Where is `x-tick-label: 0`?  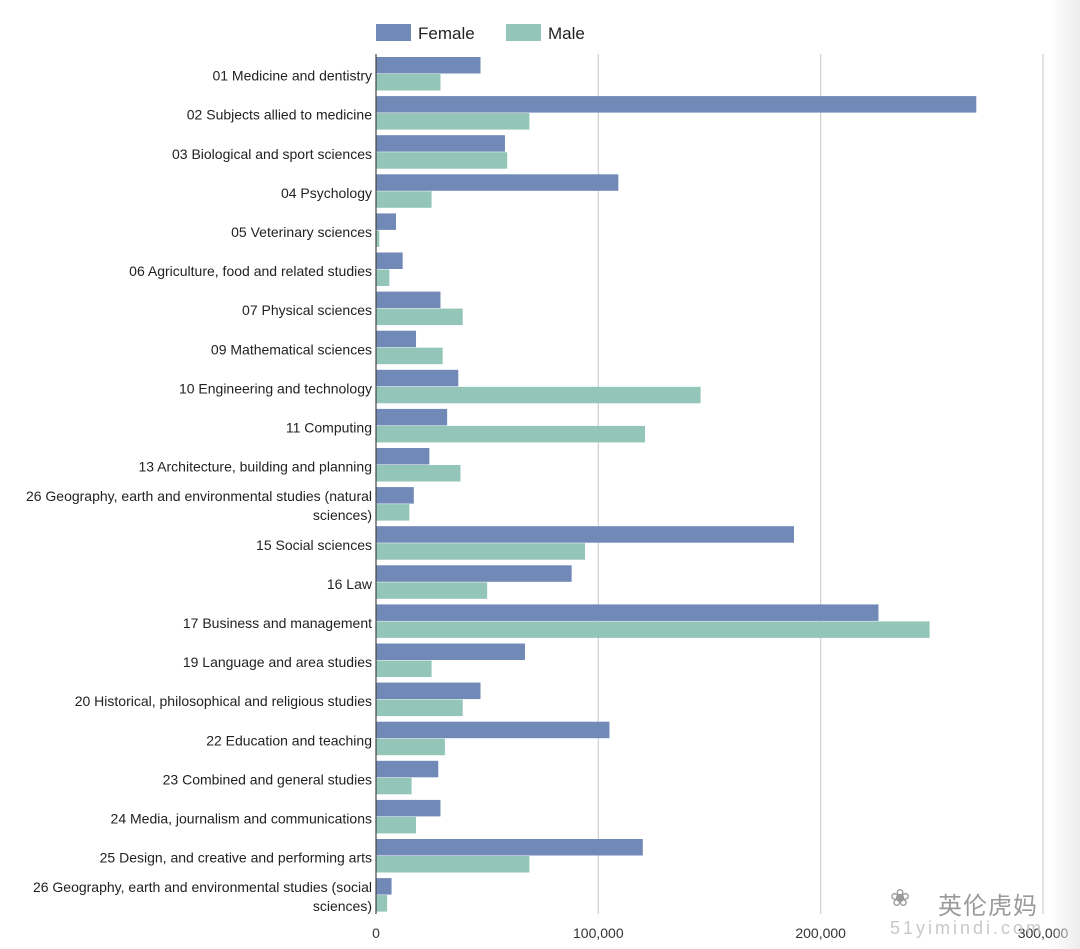 x-tick-label: 0 is located at coordinates (376, 933).